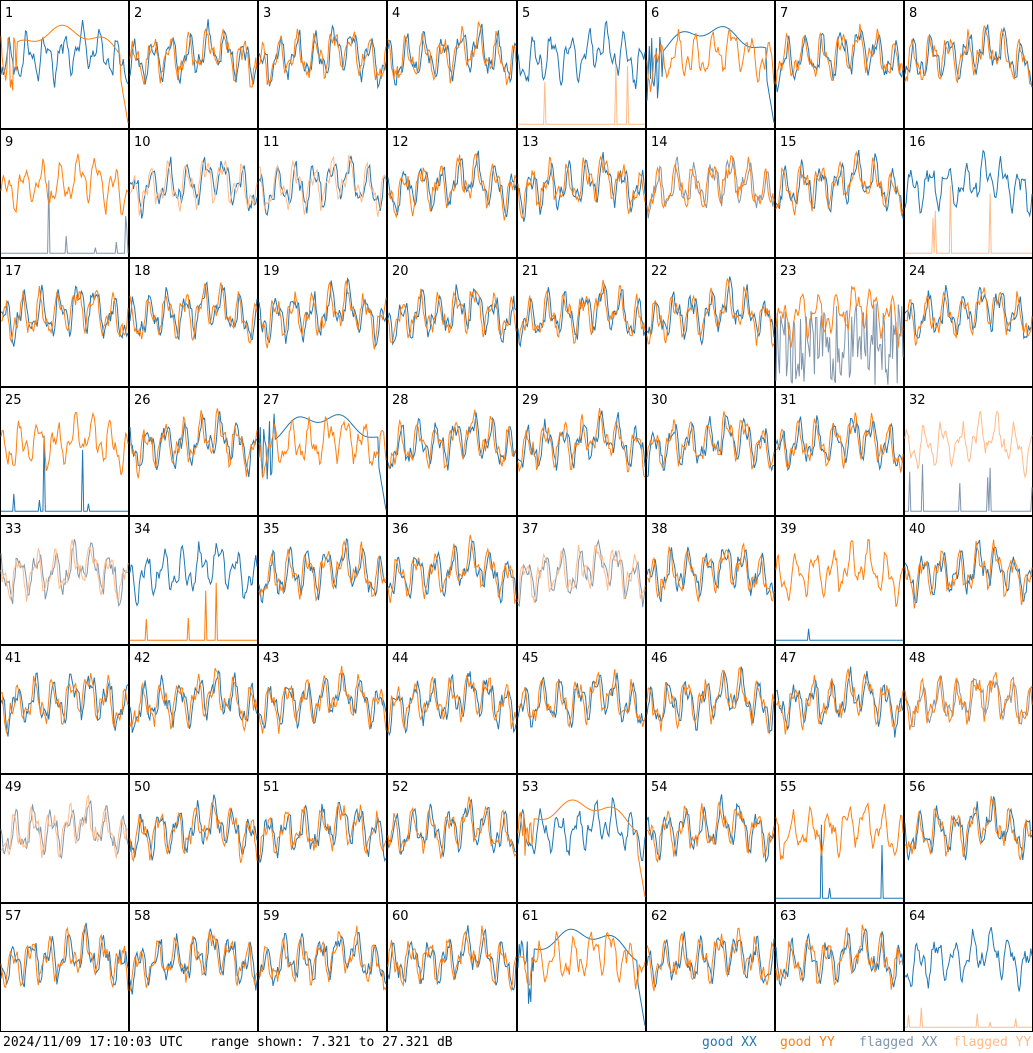 This screenshot has width=1033, height=1053. What do you see at coordinates (93, 1042) in the screenshot?
I see `timestamp: 2024/11/09 17:10:03 UTC` at bounding box center [93, 1042].